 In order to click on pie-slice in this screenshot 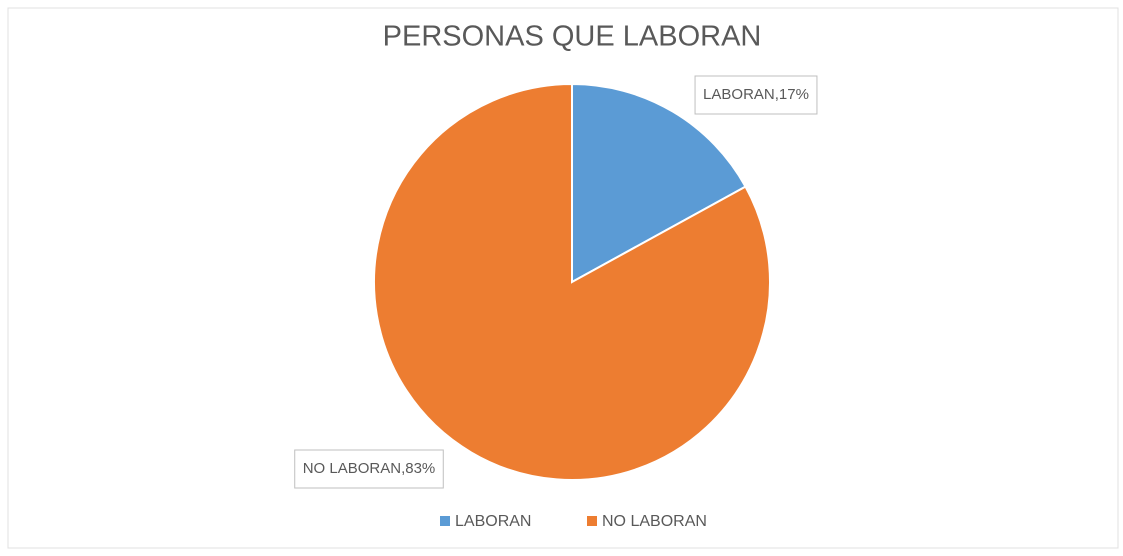, I will do `click(659, 183)`.